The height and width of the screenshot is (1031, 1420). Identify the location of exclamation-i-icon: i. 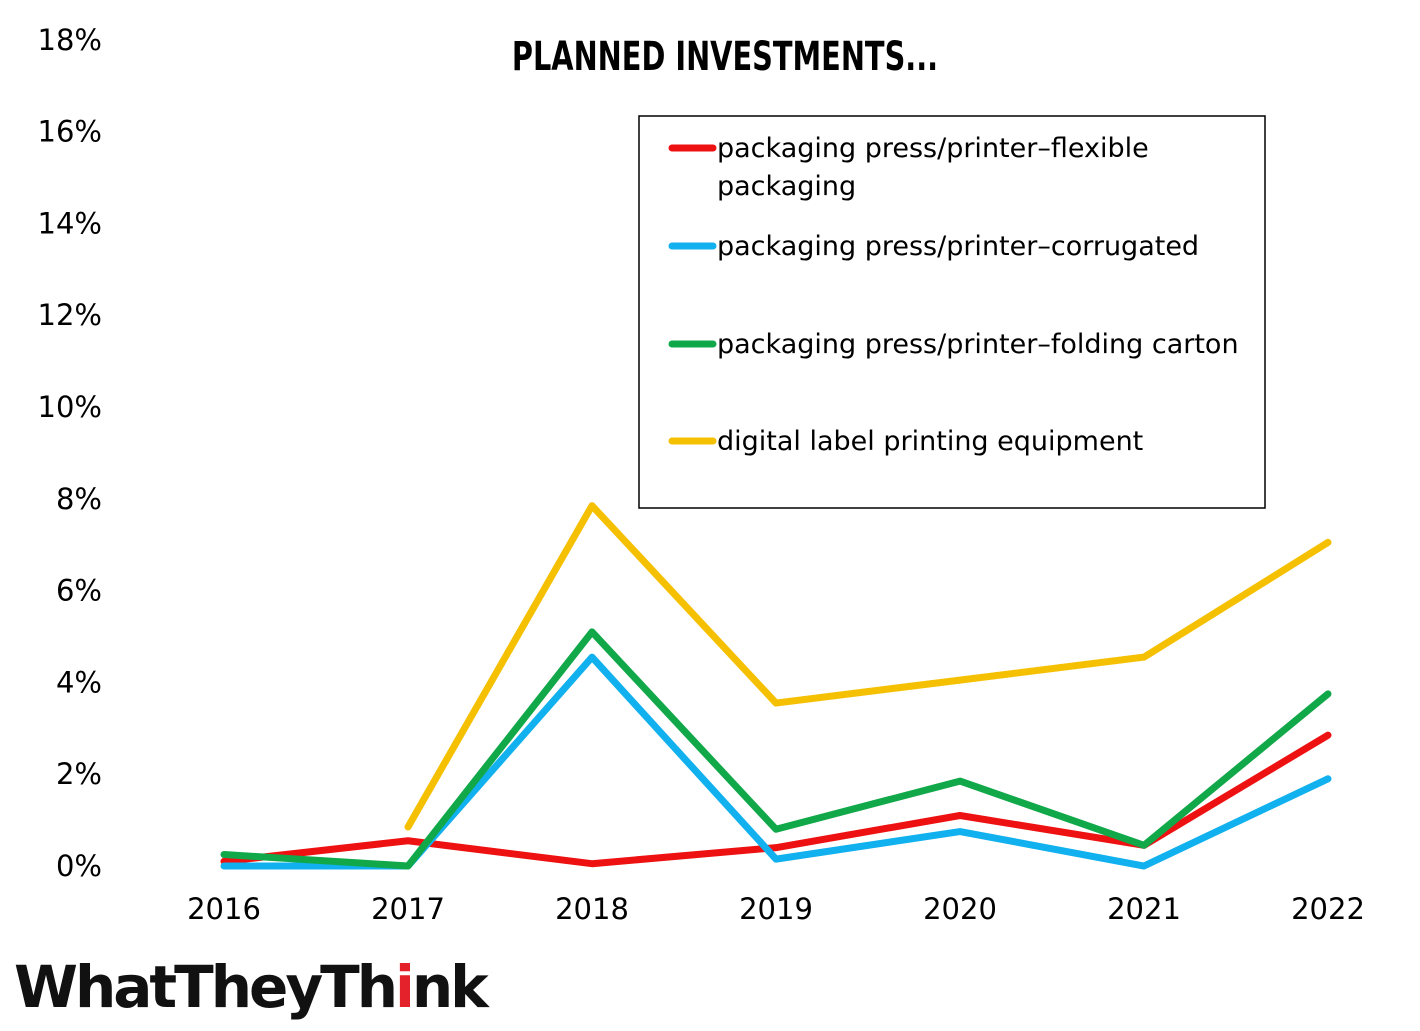
(403, 987).